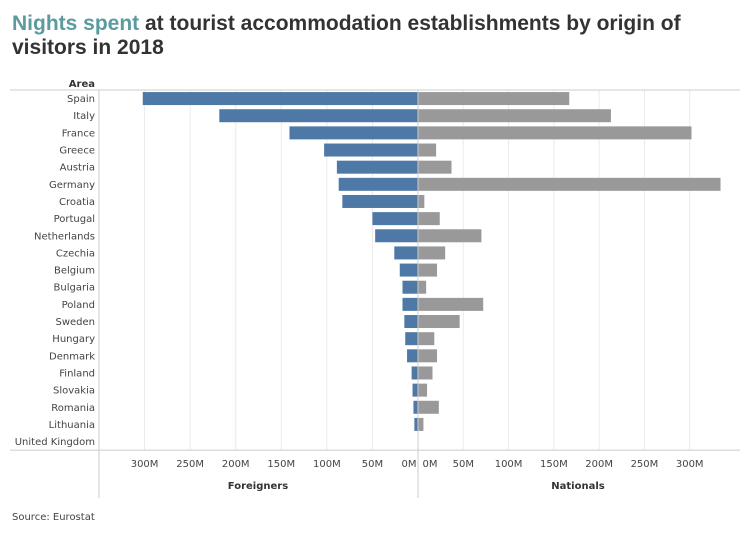 Image resolution: width=750 pixels, height=538 pixels. Describe the element at coordinates (422, 287) in the screenshot. I see `bar-nationals-bulgaria` at that location.